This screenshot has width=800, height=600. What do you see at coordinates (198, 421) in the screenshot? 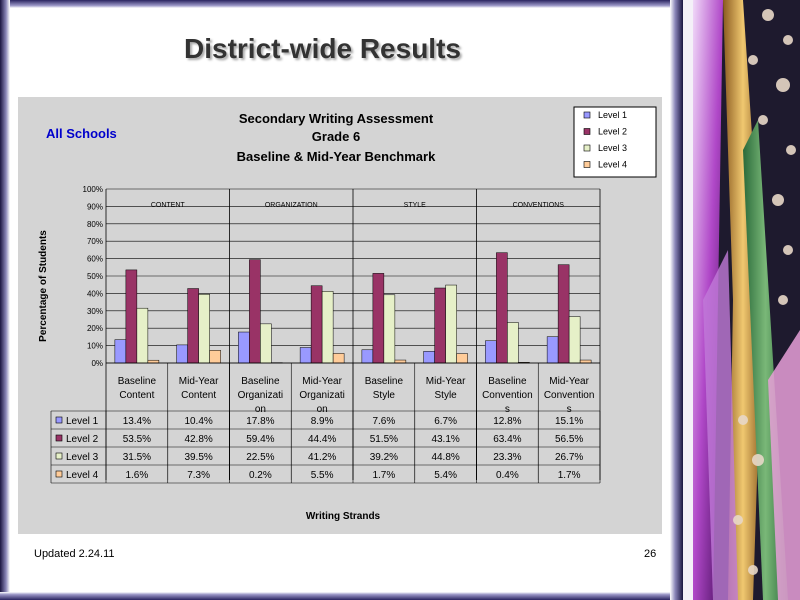
I see `table-value: 10.4%` at bounding box center [198, 421].